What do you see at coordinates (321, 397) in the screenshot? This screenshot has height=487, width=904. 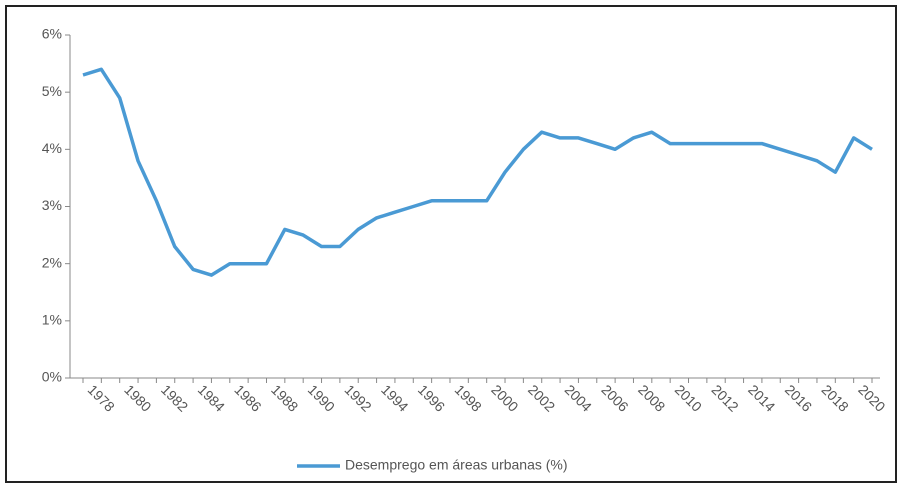 I see `x-tick-label: 1990` at bounding box center [321, 397].